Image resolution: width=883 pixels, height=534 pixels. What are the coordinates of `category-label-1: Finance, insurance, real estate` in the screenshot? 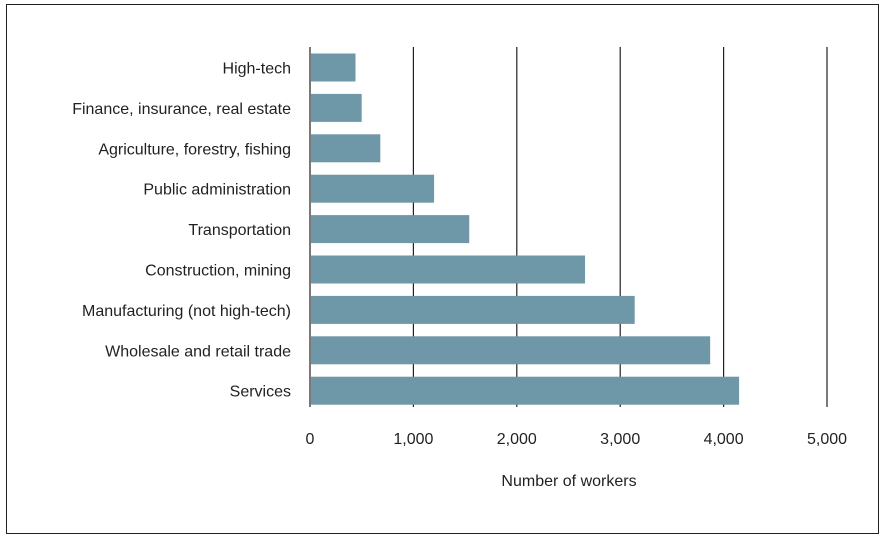 It's located at (181, 109).